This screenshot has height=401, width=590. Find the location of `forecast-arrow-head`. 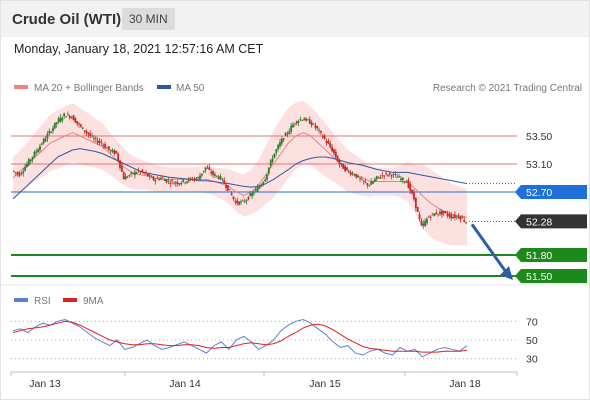

forecast-arrow-head is located at coordinates (506, 273).